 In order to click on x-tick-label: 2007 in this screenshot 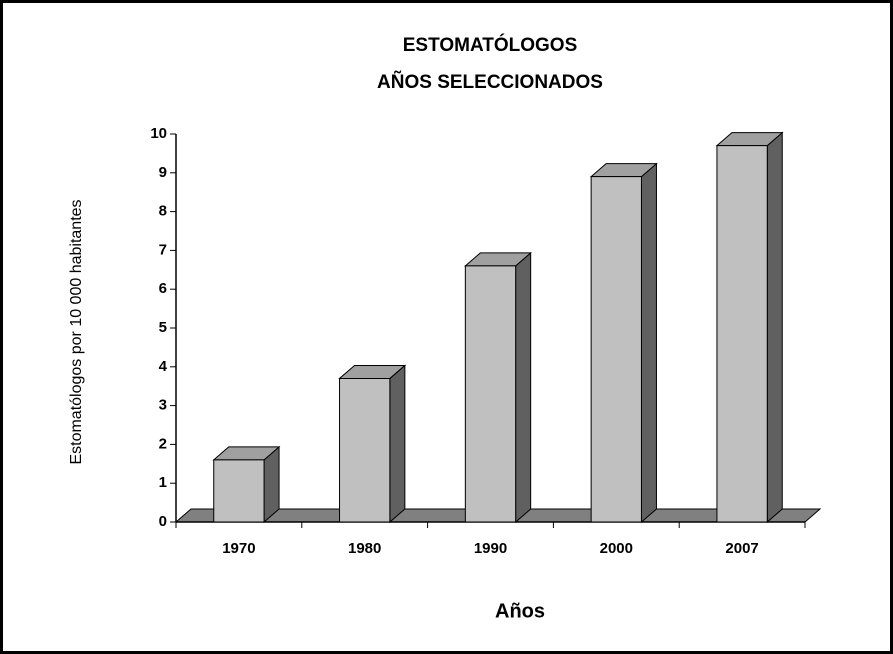, I will do `click(741, 548)`.